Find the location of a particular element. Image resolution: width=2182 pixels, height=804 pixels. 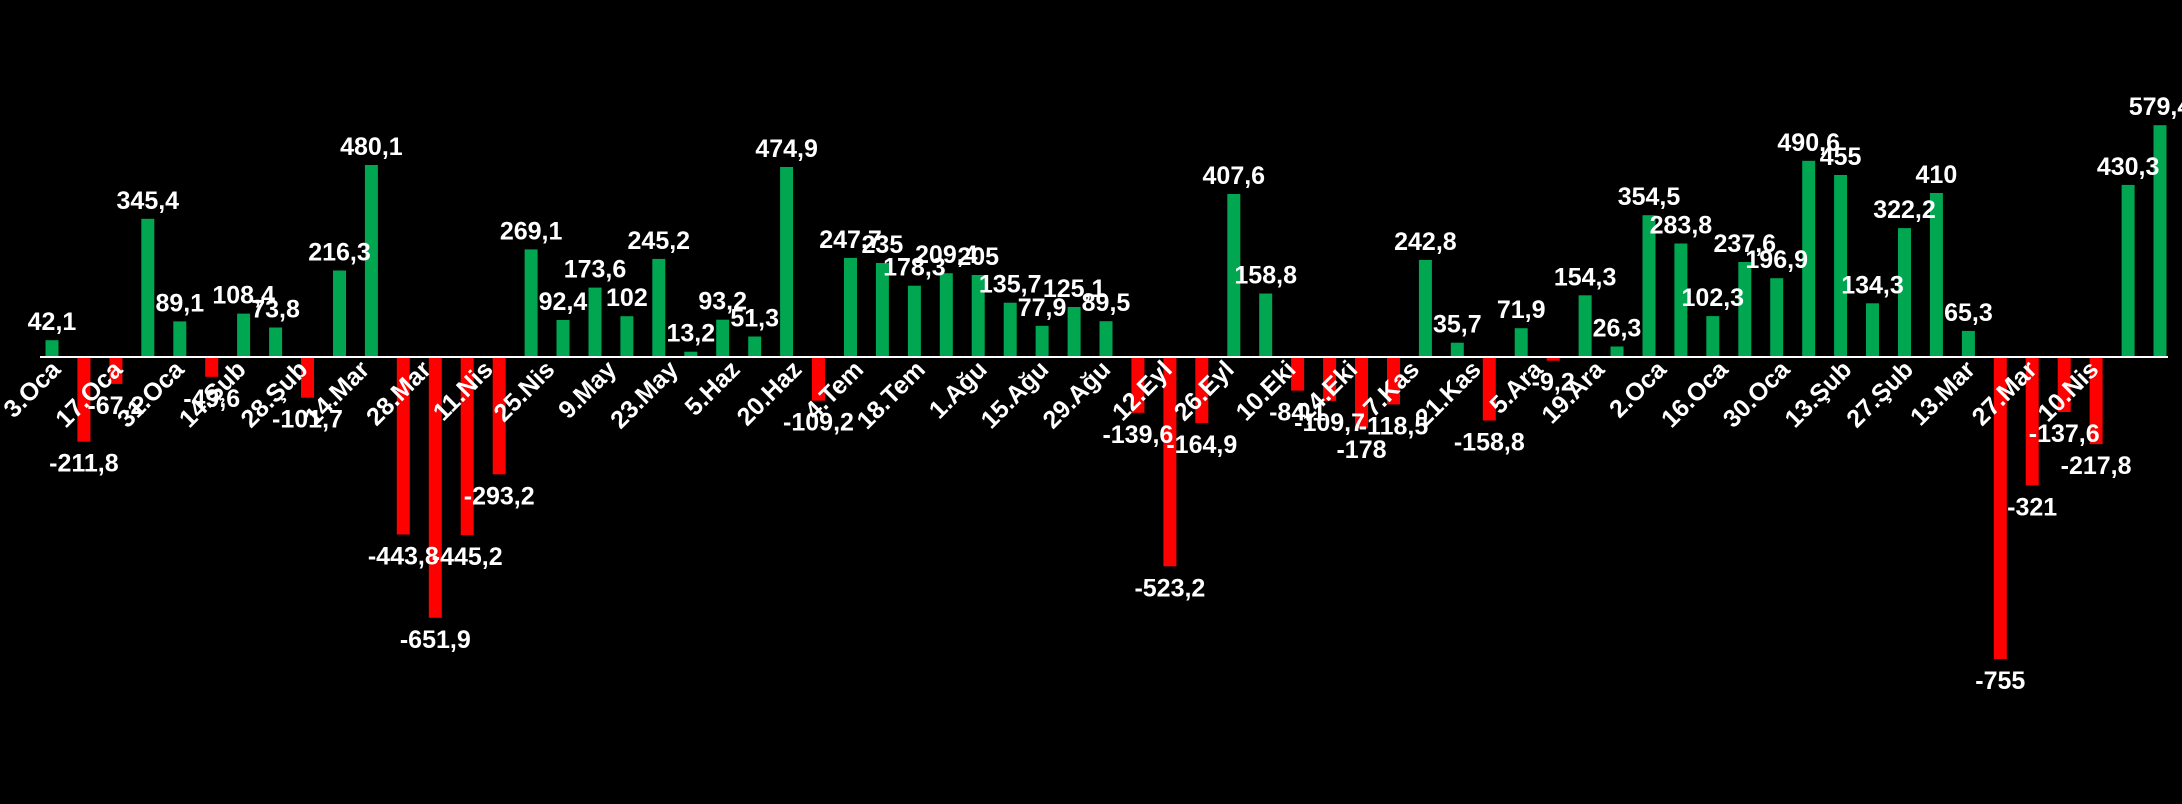

data-label-38: 158,8 is located at coordinates (1265, 276).